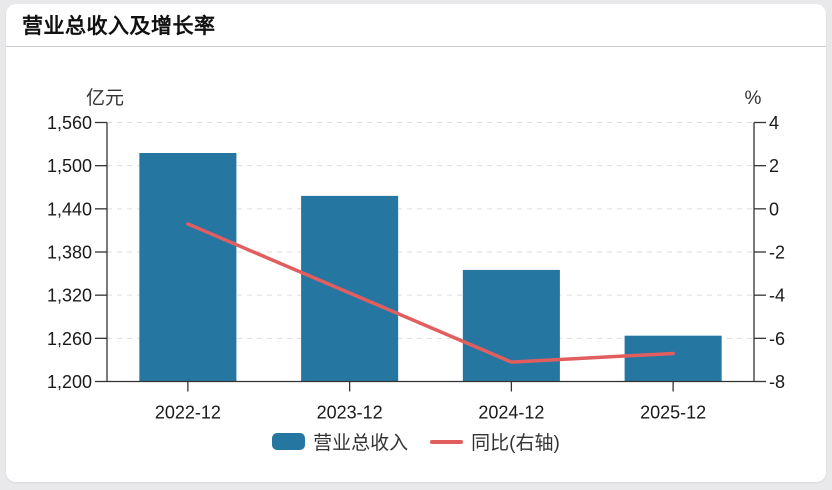 The height and width of the screenshot is (490, 832). What do you see at coordinates (69, 123) in the screenshot?
I see `left-axis-tick-label: 1,560` at bounding box center [69, 123].